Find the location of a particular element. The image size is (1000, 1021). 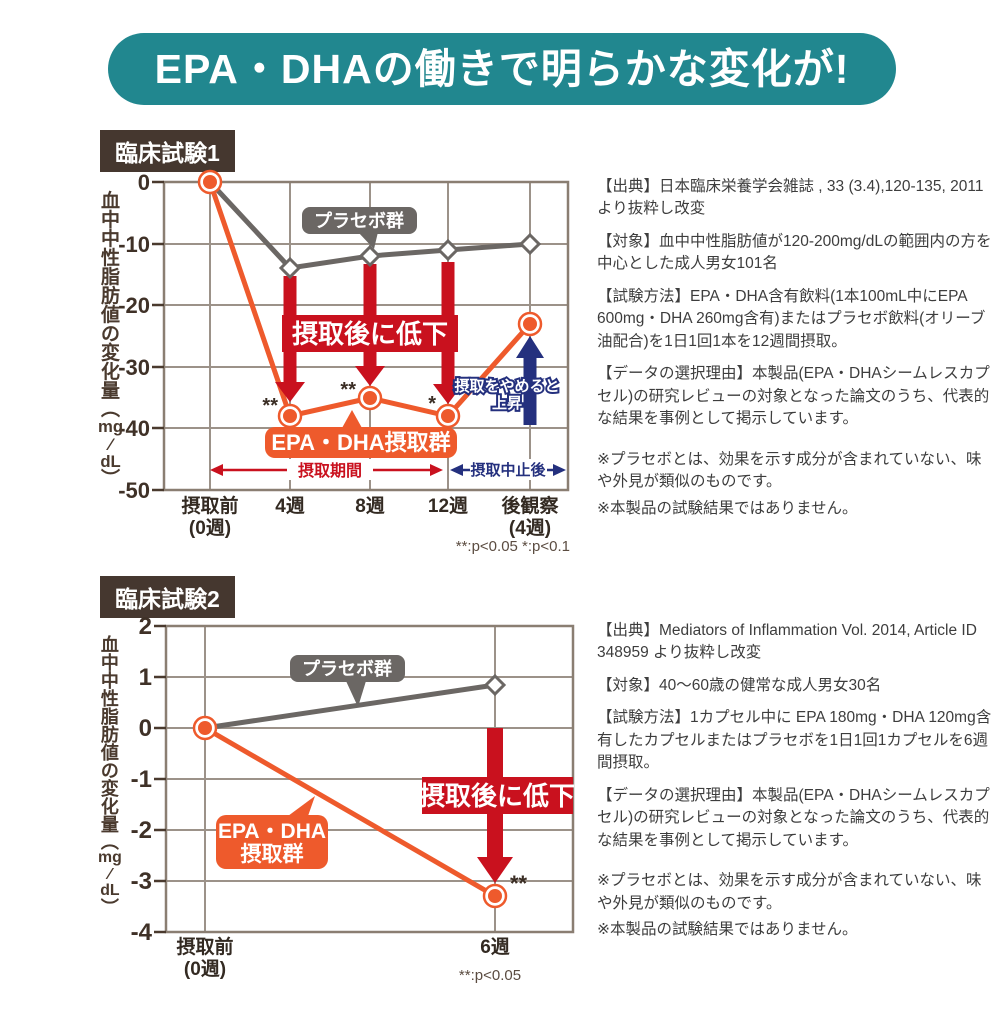

y-tick-label: -20 is located at coordinates (134, 305).